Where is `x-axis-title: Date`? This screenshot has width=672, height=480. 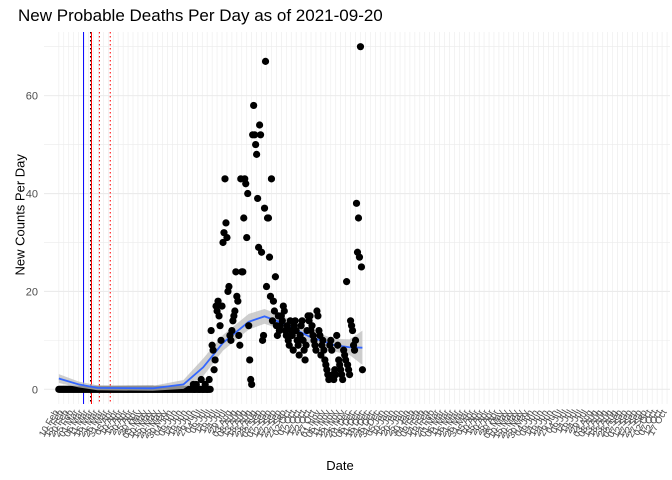
x-axis-title: Date is located at coordinates (340, 465).